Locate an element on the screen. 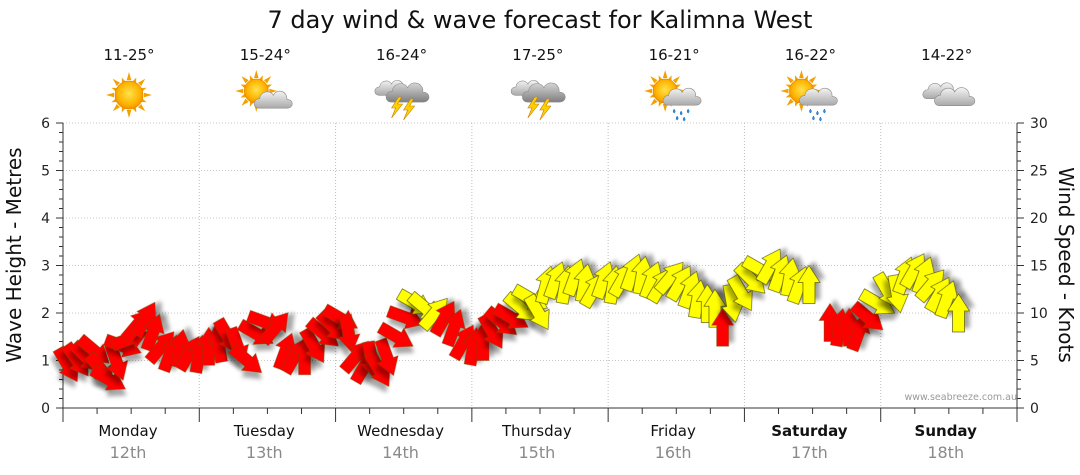 The width and height of the screenshot is (1080, 475). day-name-label: Tuesday is located at coordinates (264, 431).